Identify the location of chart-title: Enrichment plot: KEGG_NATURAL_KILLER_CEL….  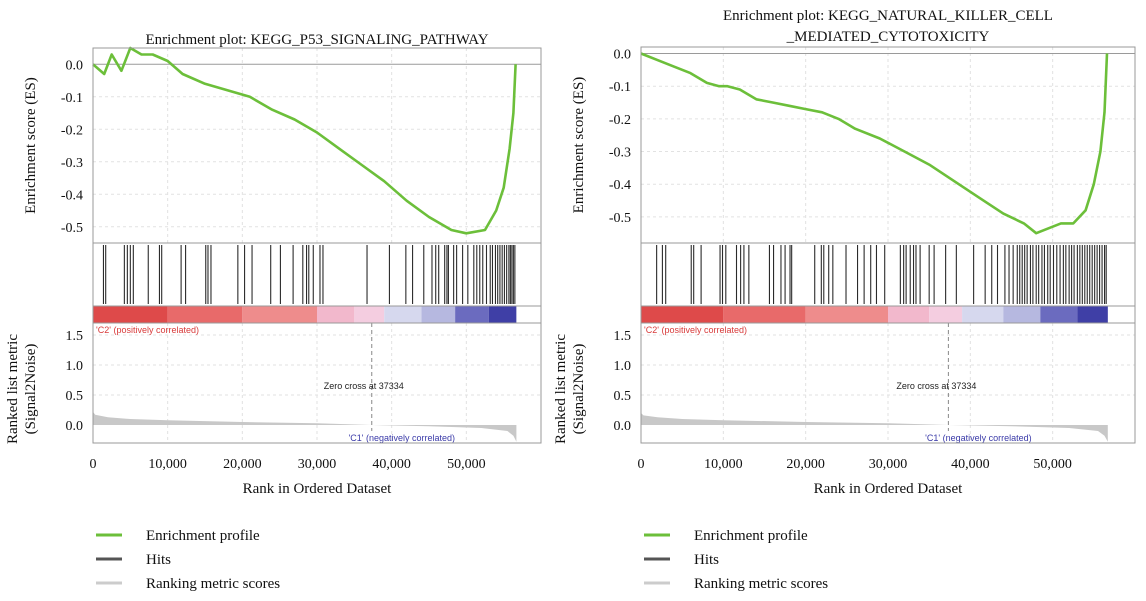
(888, 16).